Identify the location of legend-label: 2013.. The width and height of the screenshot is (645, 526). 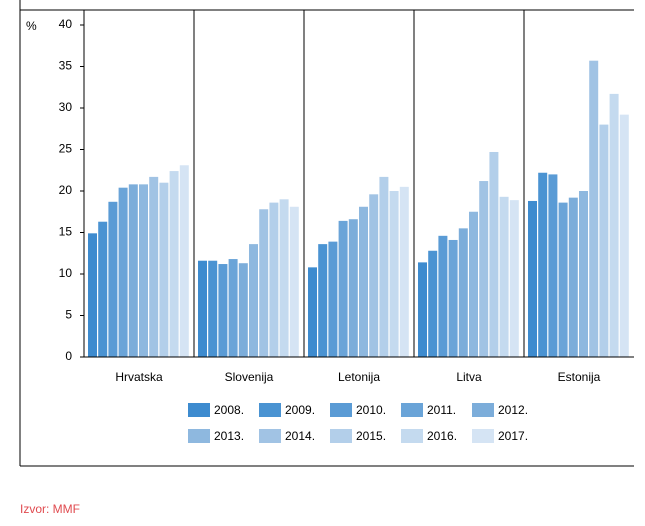
(229, 436).